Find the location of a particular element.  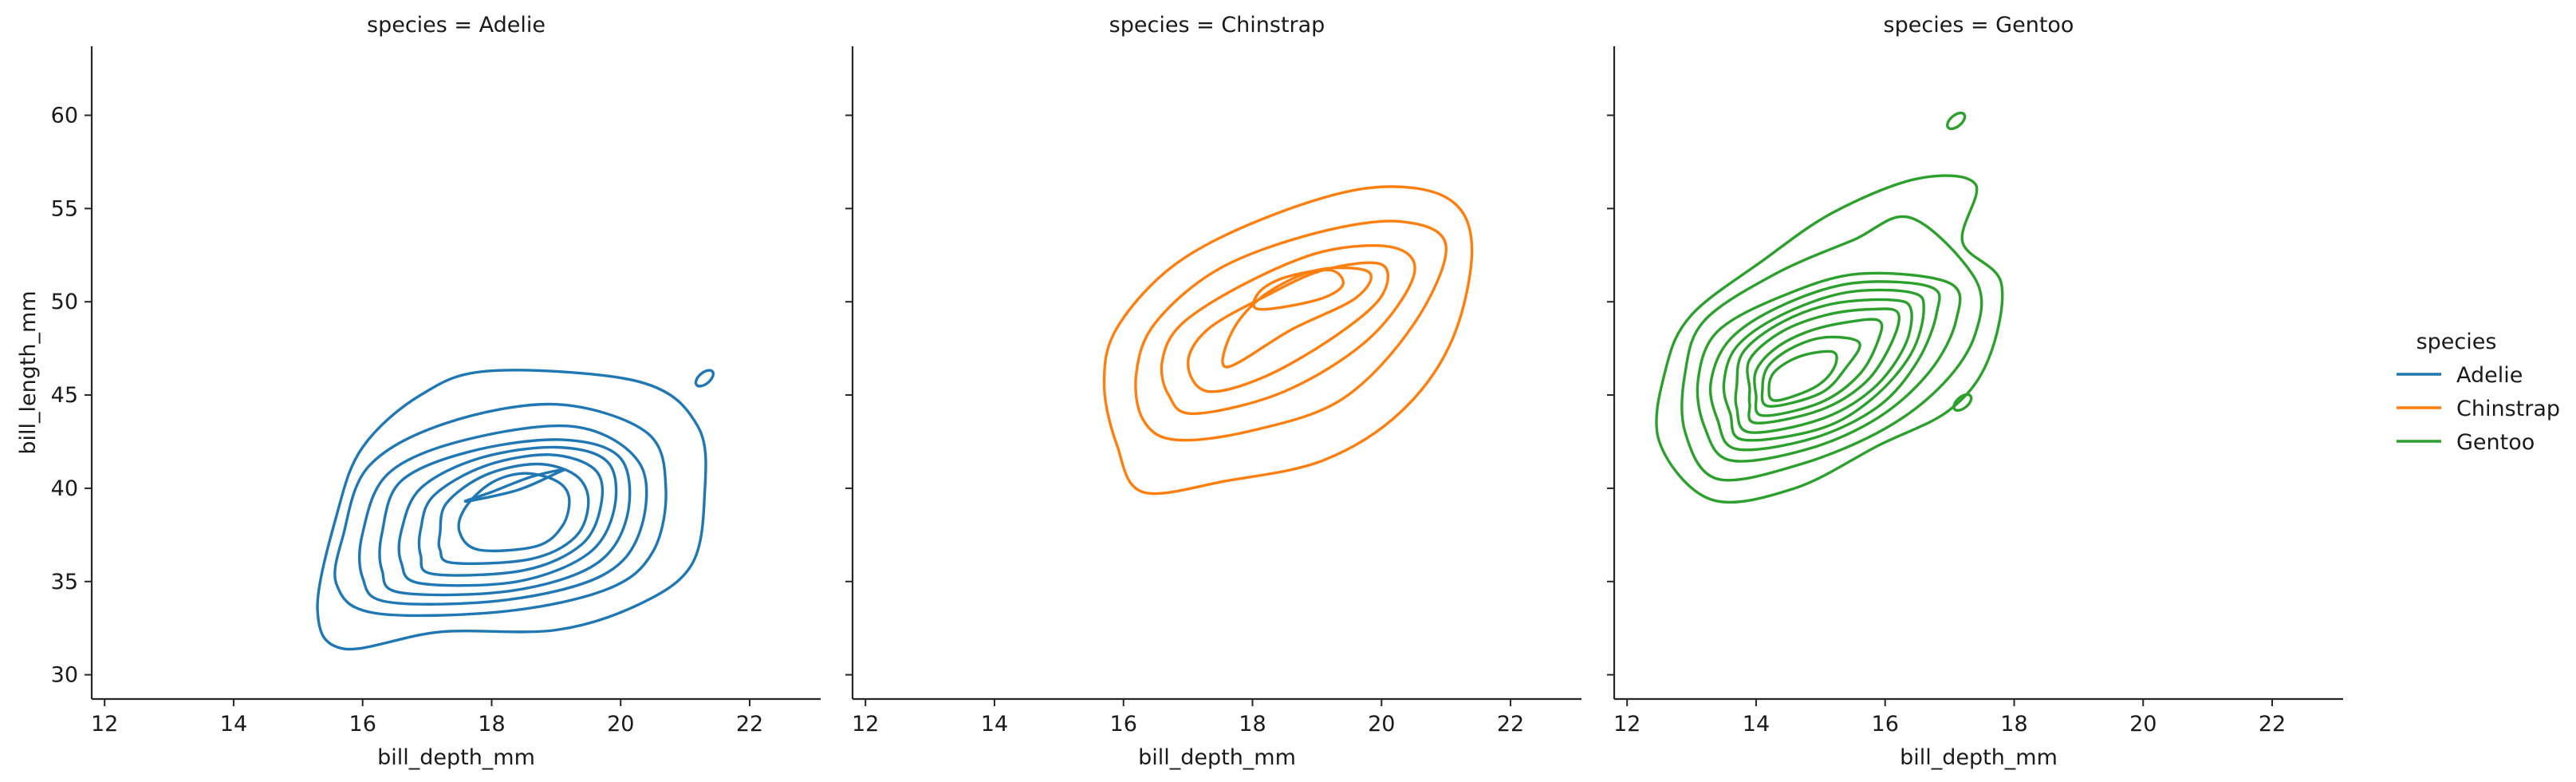

y-tick-label: 55 is located at coordinates (64, 208).